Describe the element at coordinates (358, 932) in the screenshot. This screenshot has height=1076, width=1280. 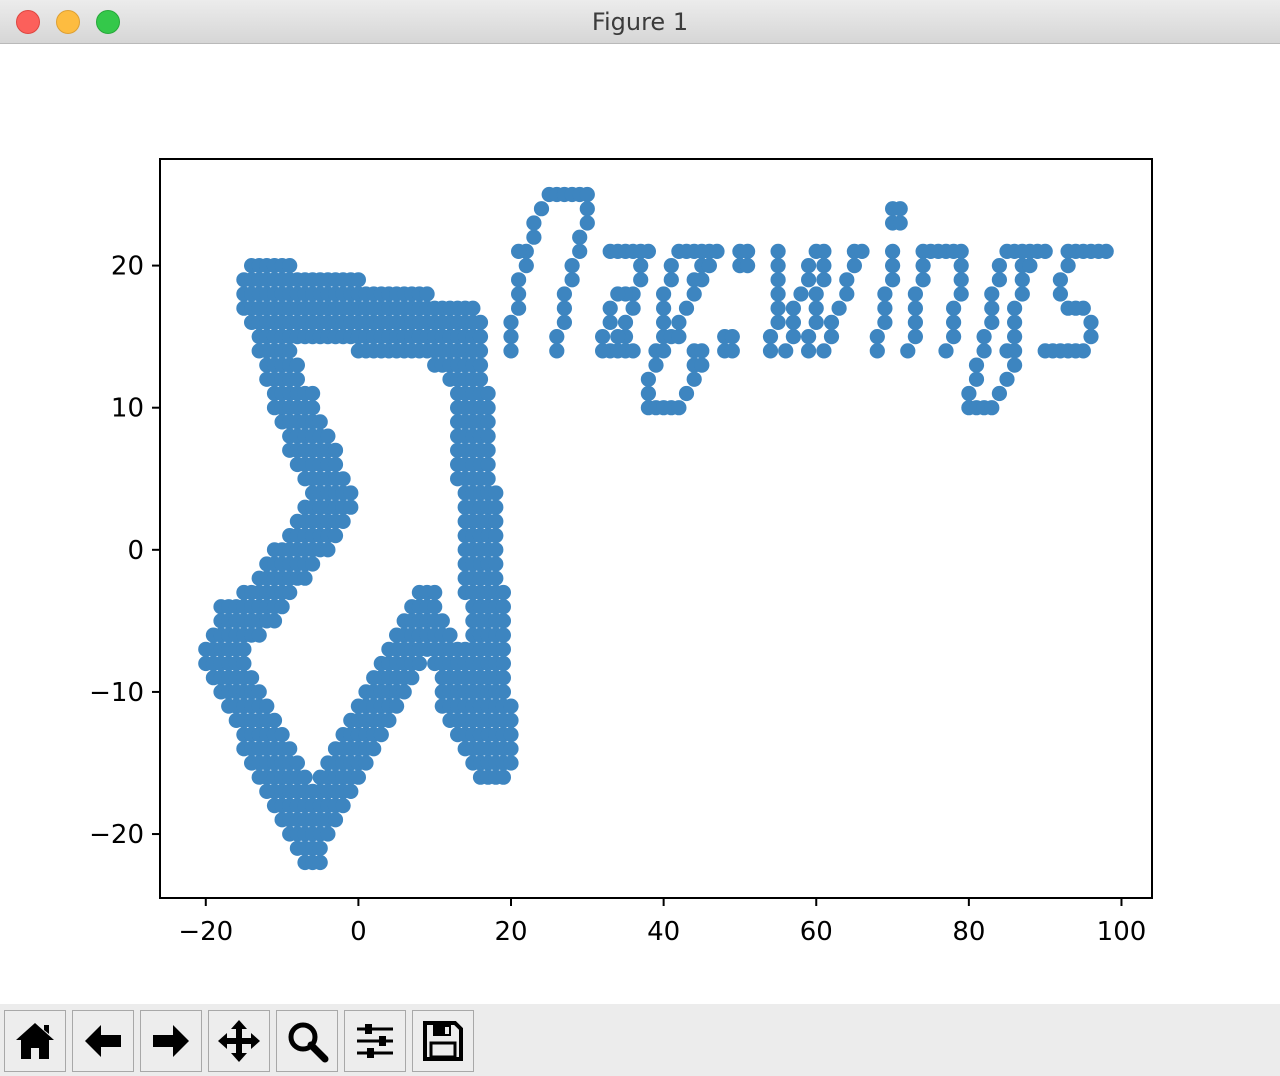
I see `x-tick-label: 0` at that location.